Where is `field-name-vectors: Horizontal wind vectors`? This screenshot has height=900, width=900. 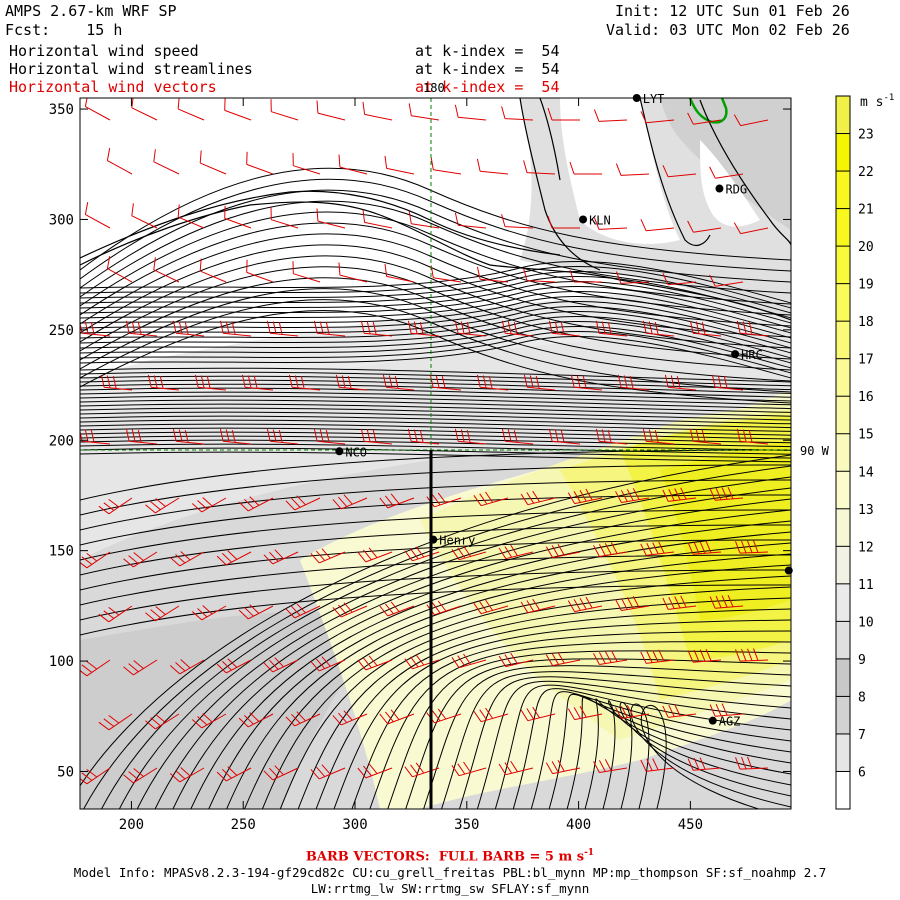 field-name-vectors: Horizontal wind vectors is located at coordinates (113, 87).